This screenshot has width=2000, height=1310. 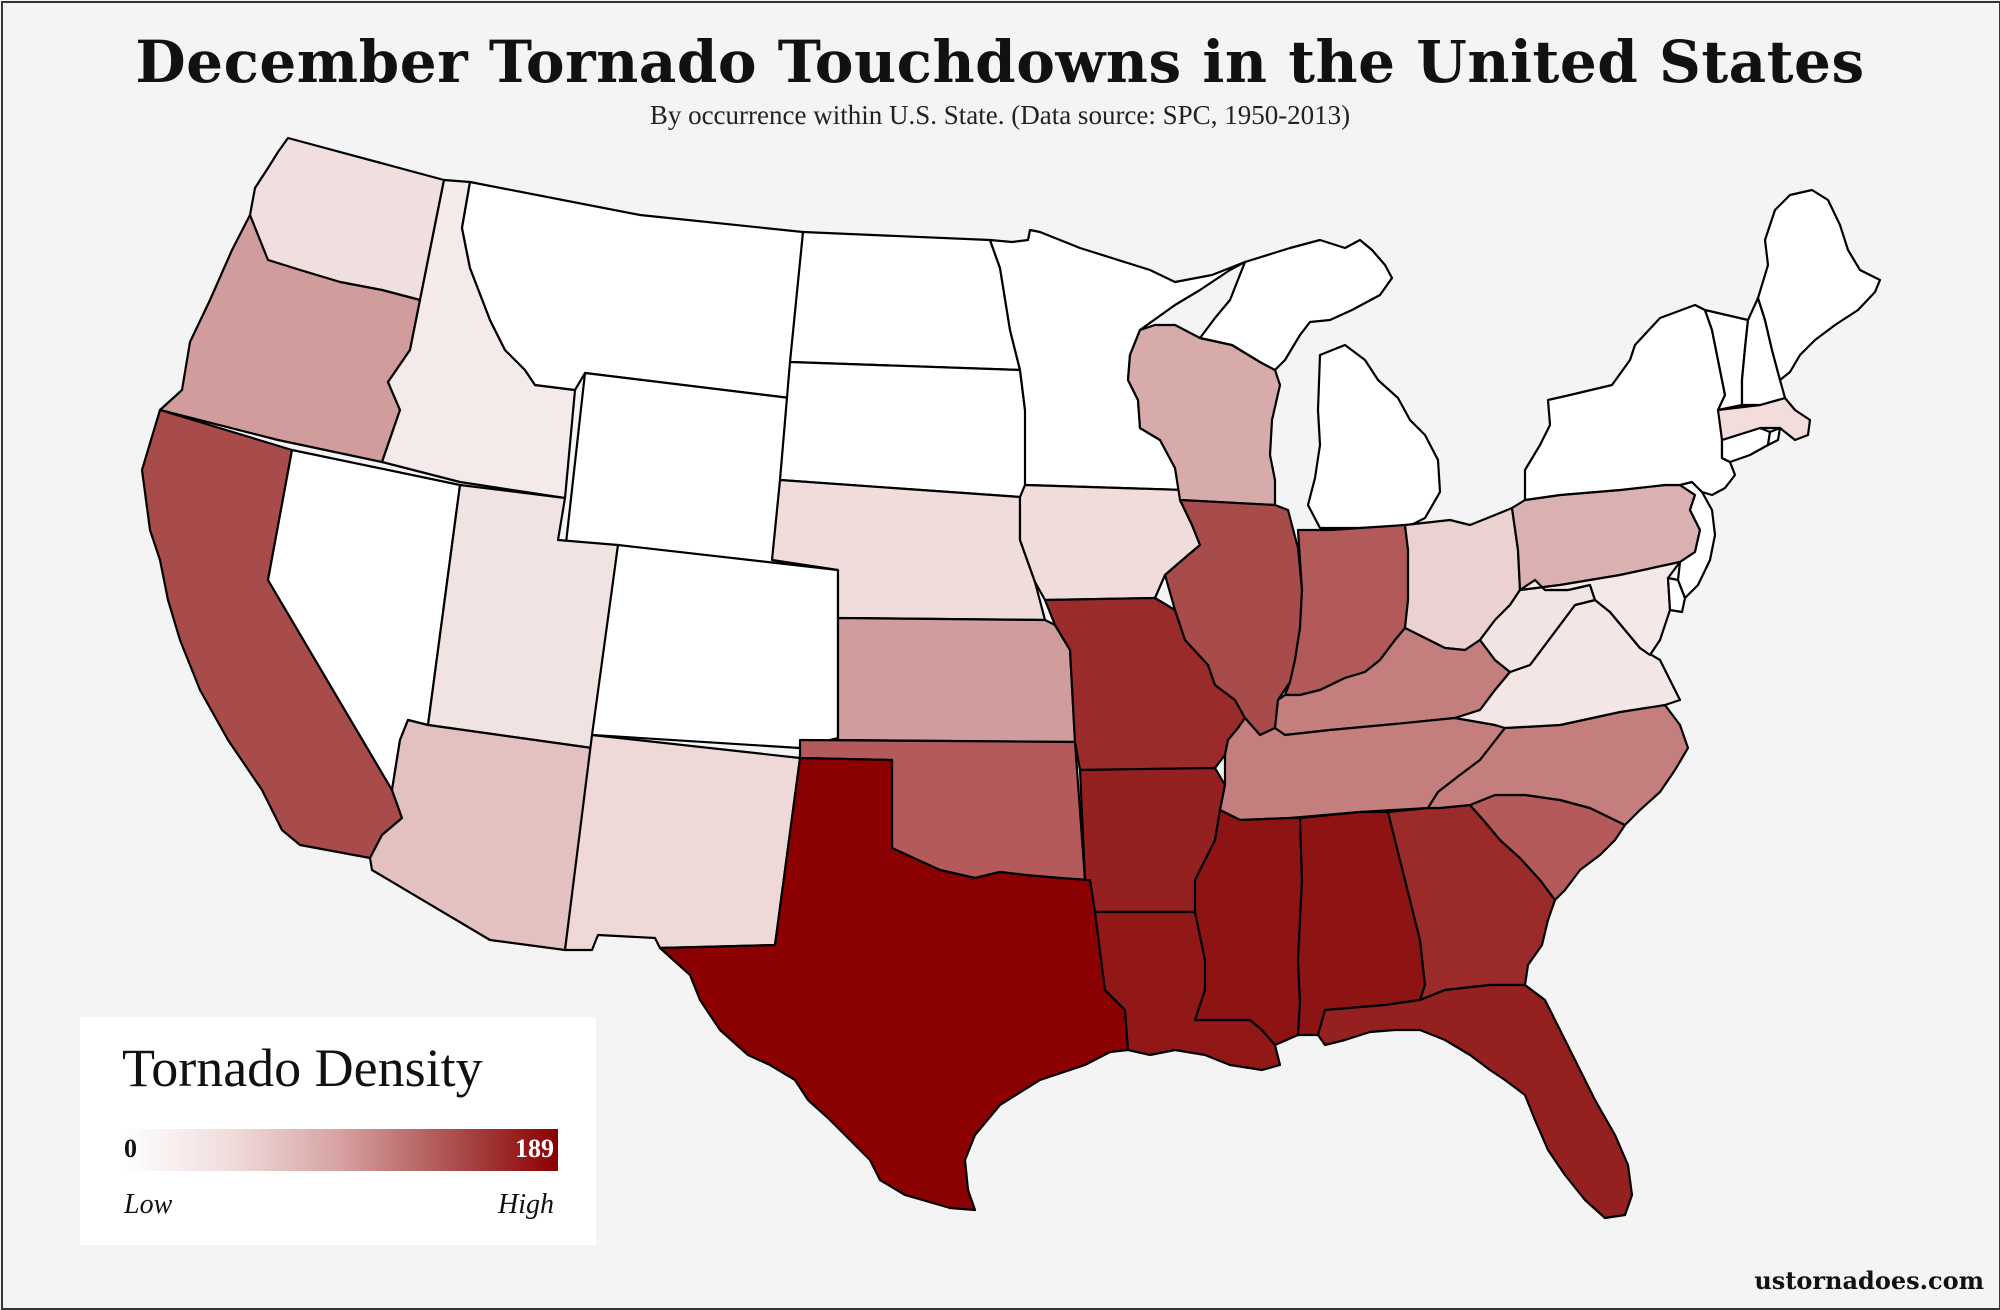 What do you see at coordinates (1774, 436) in the screenshot?
I see `state-rhode-island` at bounding box center [1774, 436].